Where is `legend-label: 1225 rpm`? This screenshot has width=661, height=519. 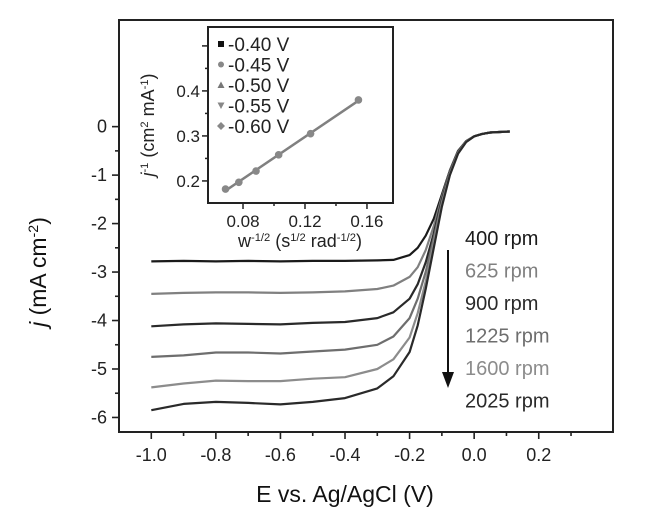
legend-label: 1225 rpm is located at coordinates (507, 337).